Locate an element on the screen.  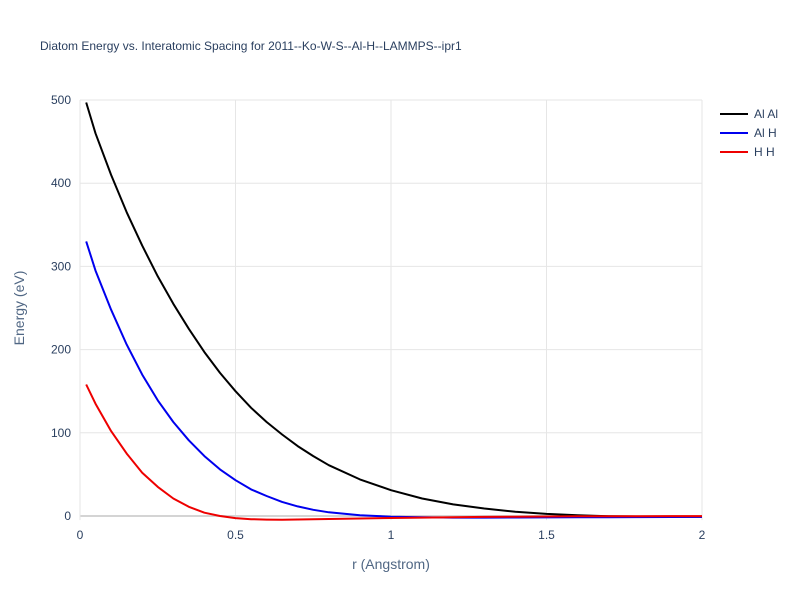
x-tick-label: 0.5 is located at coordinates (235, 535).